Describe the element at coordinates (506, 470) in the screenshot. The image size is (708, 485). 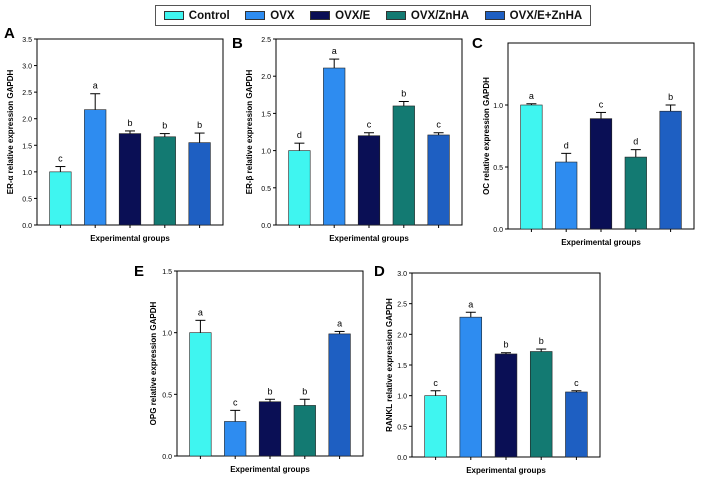
I see `x-axis-label-d: Experimental groups` at that location.